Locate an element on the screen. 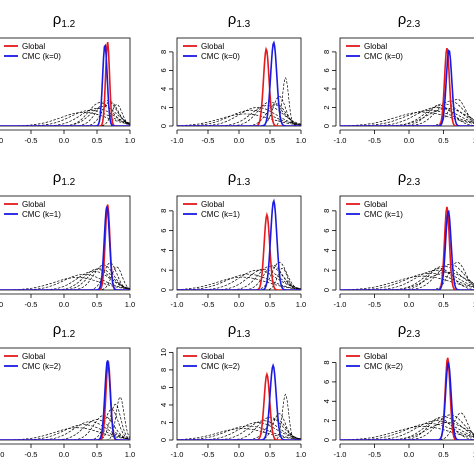 The width and height of the screenshot is (474, 474). panel-title: ρ1.3 is located at coordinates (239, 330).